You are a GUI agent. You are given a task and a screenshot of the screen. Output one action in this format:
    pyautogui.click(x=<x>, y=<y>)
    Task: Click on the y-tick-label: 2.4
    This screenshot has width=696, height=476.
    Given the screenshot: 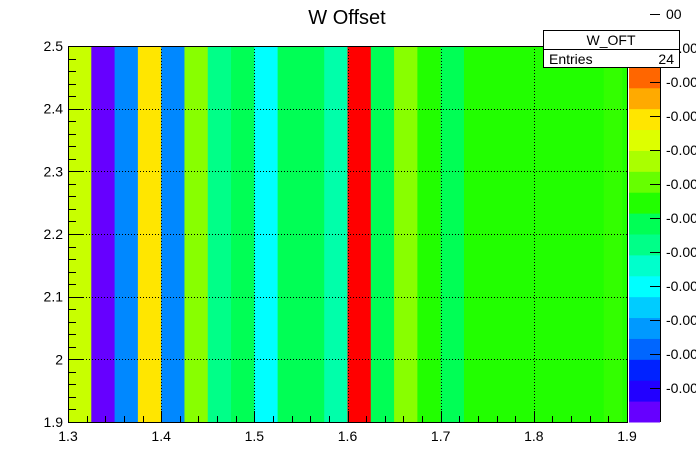 What is the action you would take?
    pyautogui.click(x=54, y=109)
    